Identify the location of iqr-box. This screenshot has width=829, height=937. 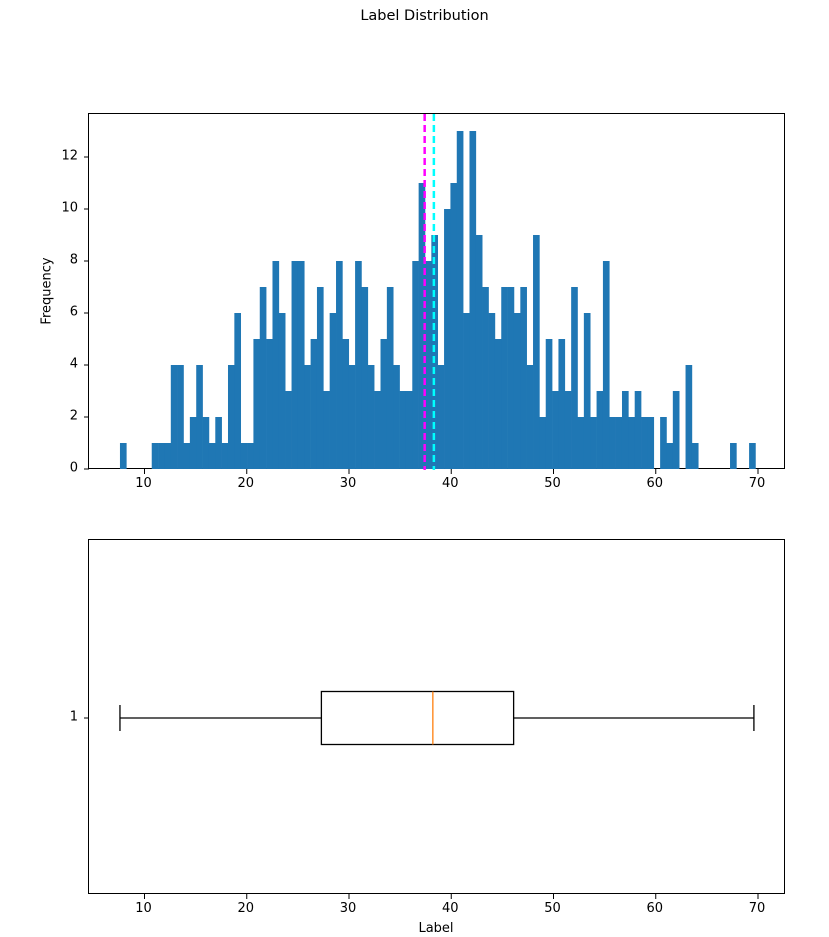
(417, 718).